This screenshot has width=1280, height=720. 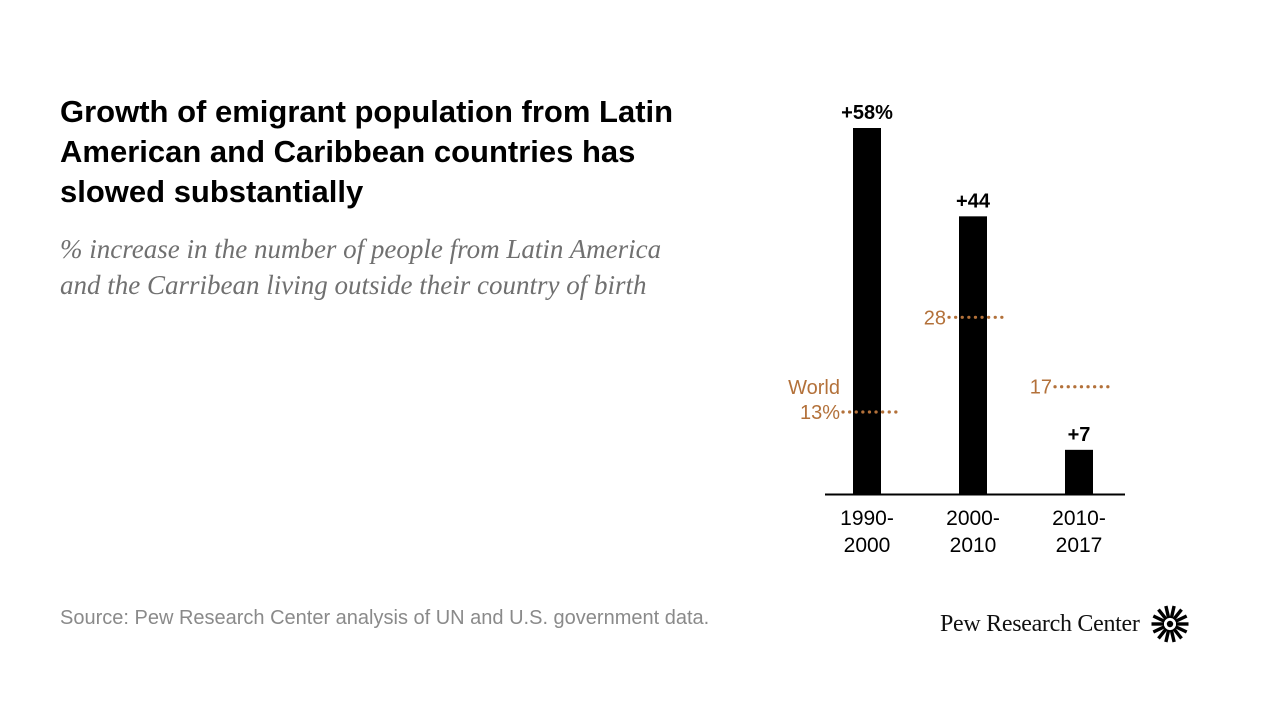 I want to click on brand-name: Pew Research Center, so click(x=1040, y=624).